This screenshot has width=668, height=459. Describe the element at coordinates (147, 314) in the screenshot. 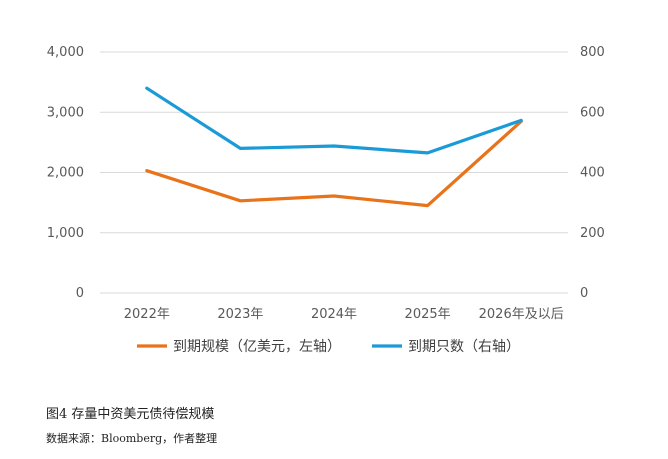

I see `x-tick-label: 2022年` at that location.